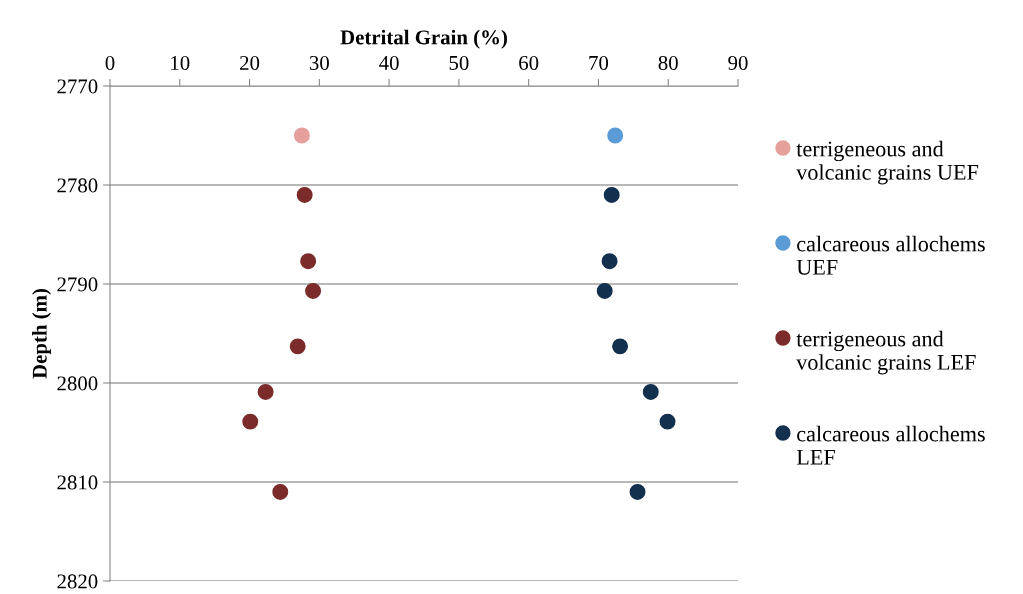 The height and width of the screenshot is (594, 1023). I want to click on x-tick-label: 40, so click(389, 62).